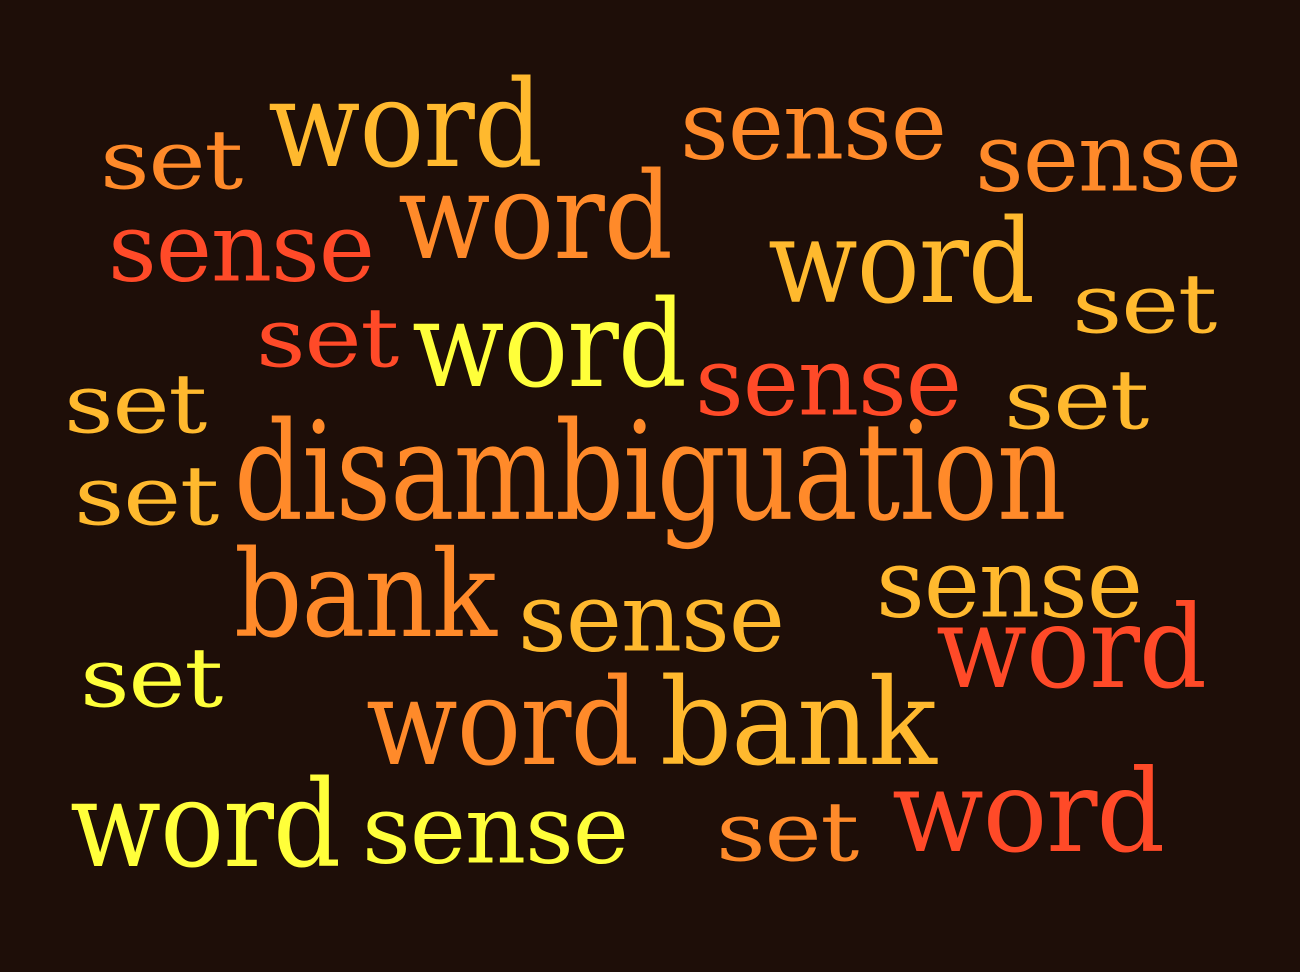  I want to click on cloud-word-disambiguation: disambiguation, so click(650, 472).